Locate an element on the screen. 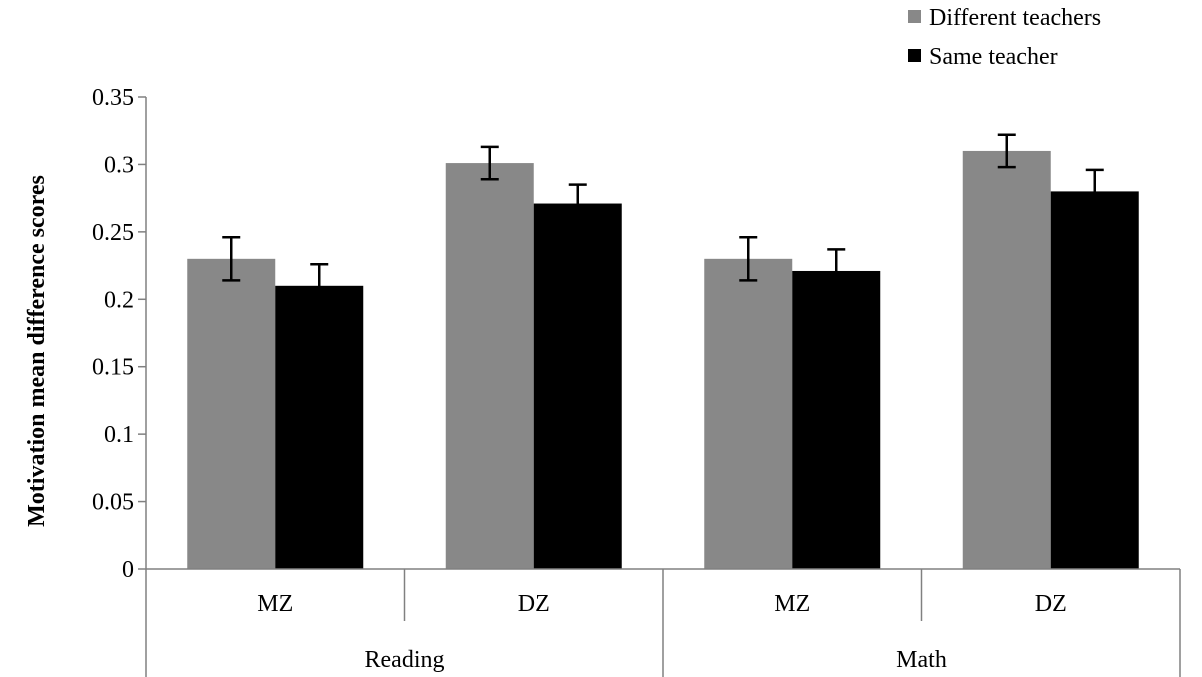 The width and height of the screenshot is (1202, 677). y-tick-label: 0.25 is located at coordinates (113, 233).